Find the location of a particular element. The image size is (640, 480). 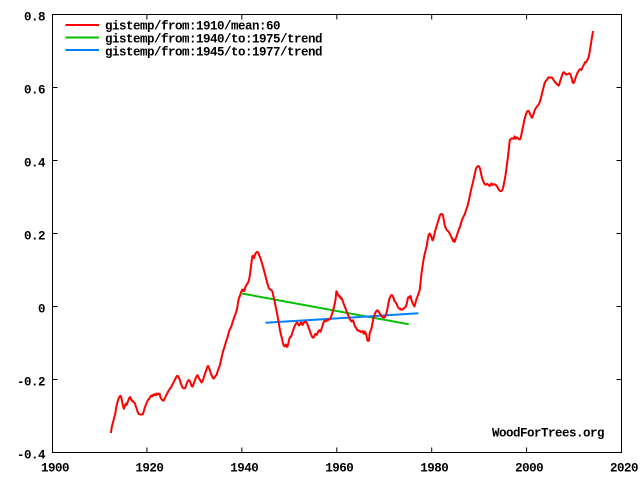

svg-text: 0 is located at coordinates (41, 310).